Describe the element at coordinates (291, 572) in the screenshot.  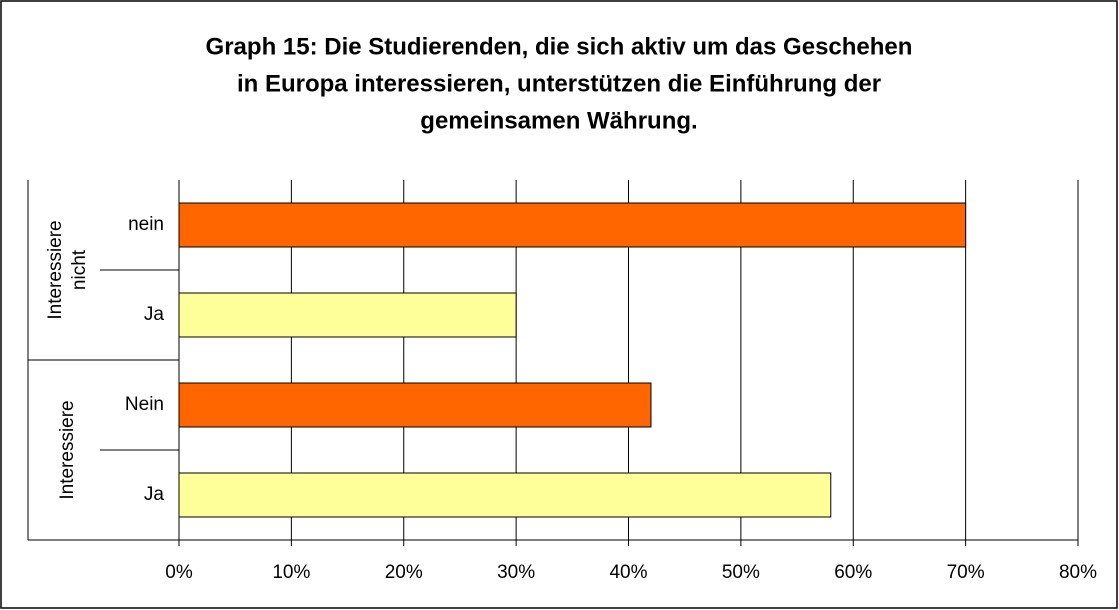
I see `x-tick-label: 10%` at that location.